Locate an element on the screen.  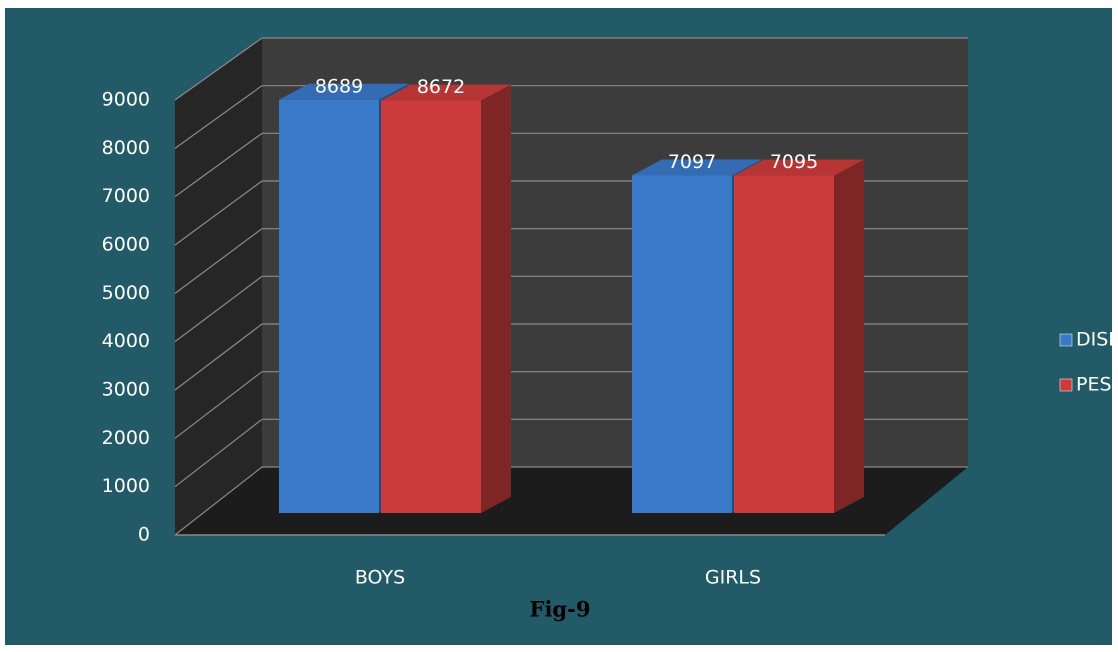
y-tick-label: 1000 is located at coordinates (126, 486).